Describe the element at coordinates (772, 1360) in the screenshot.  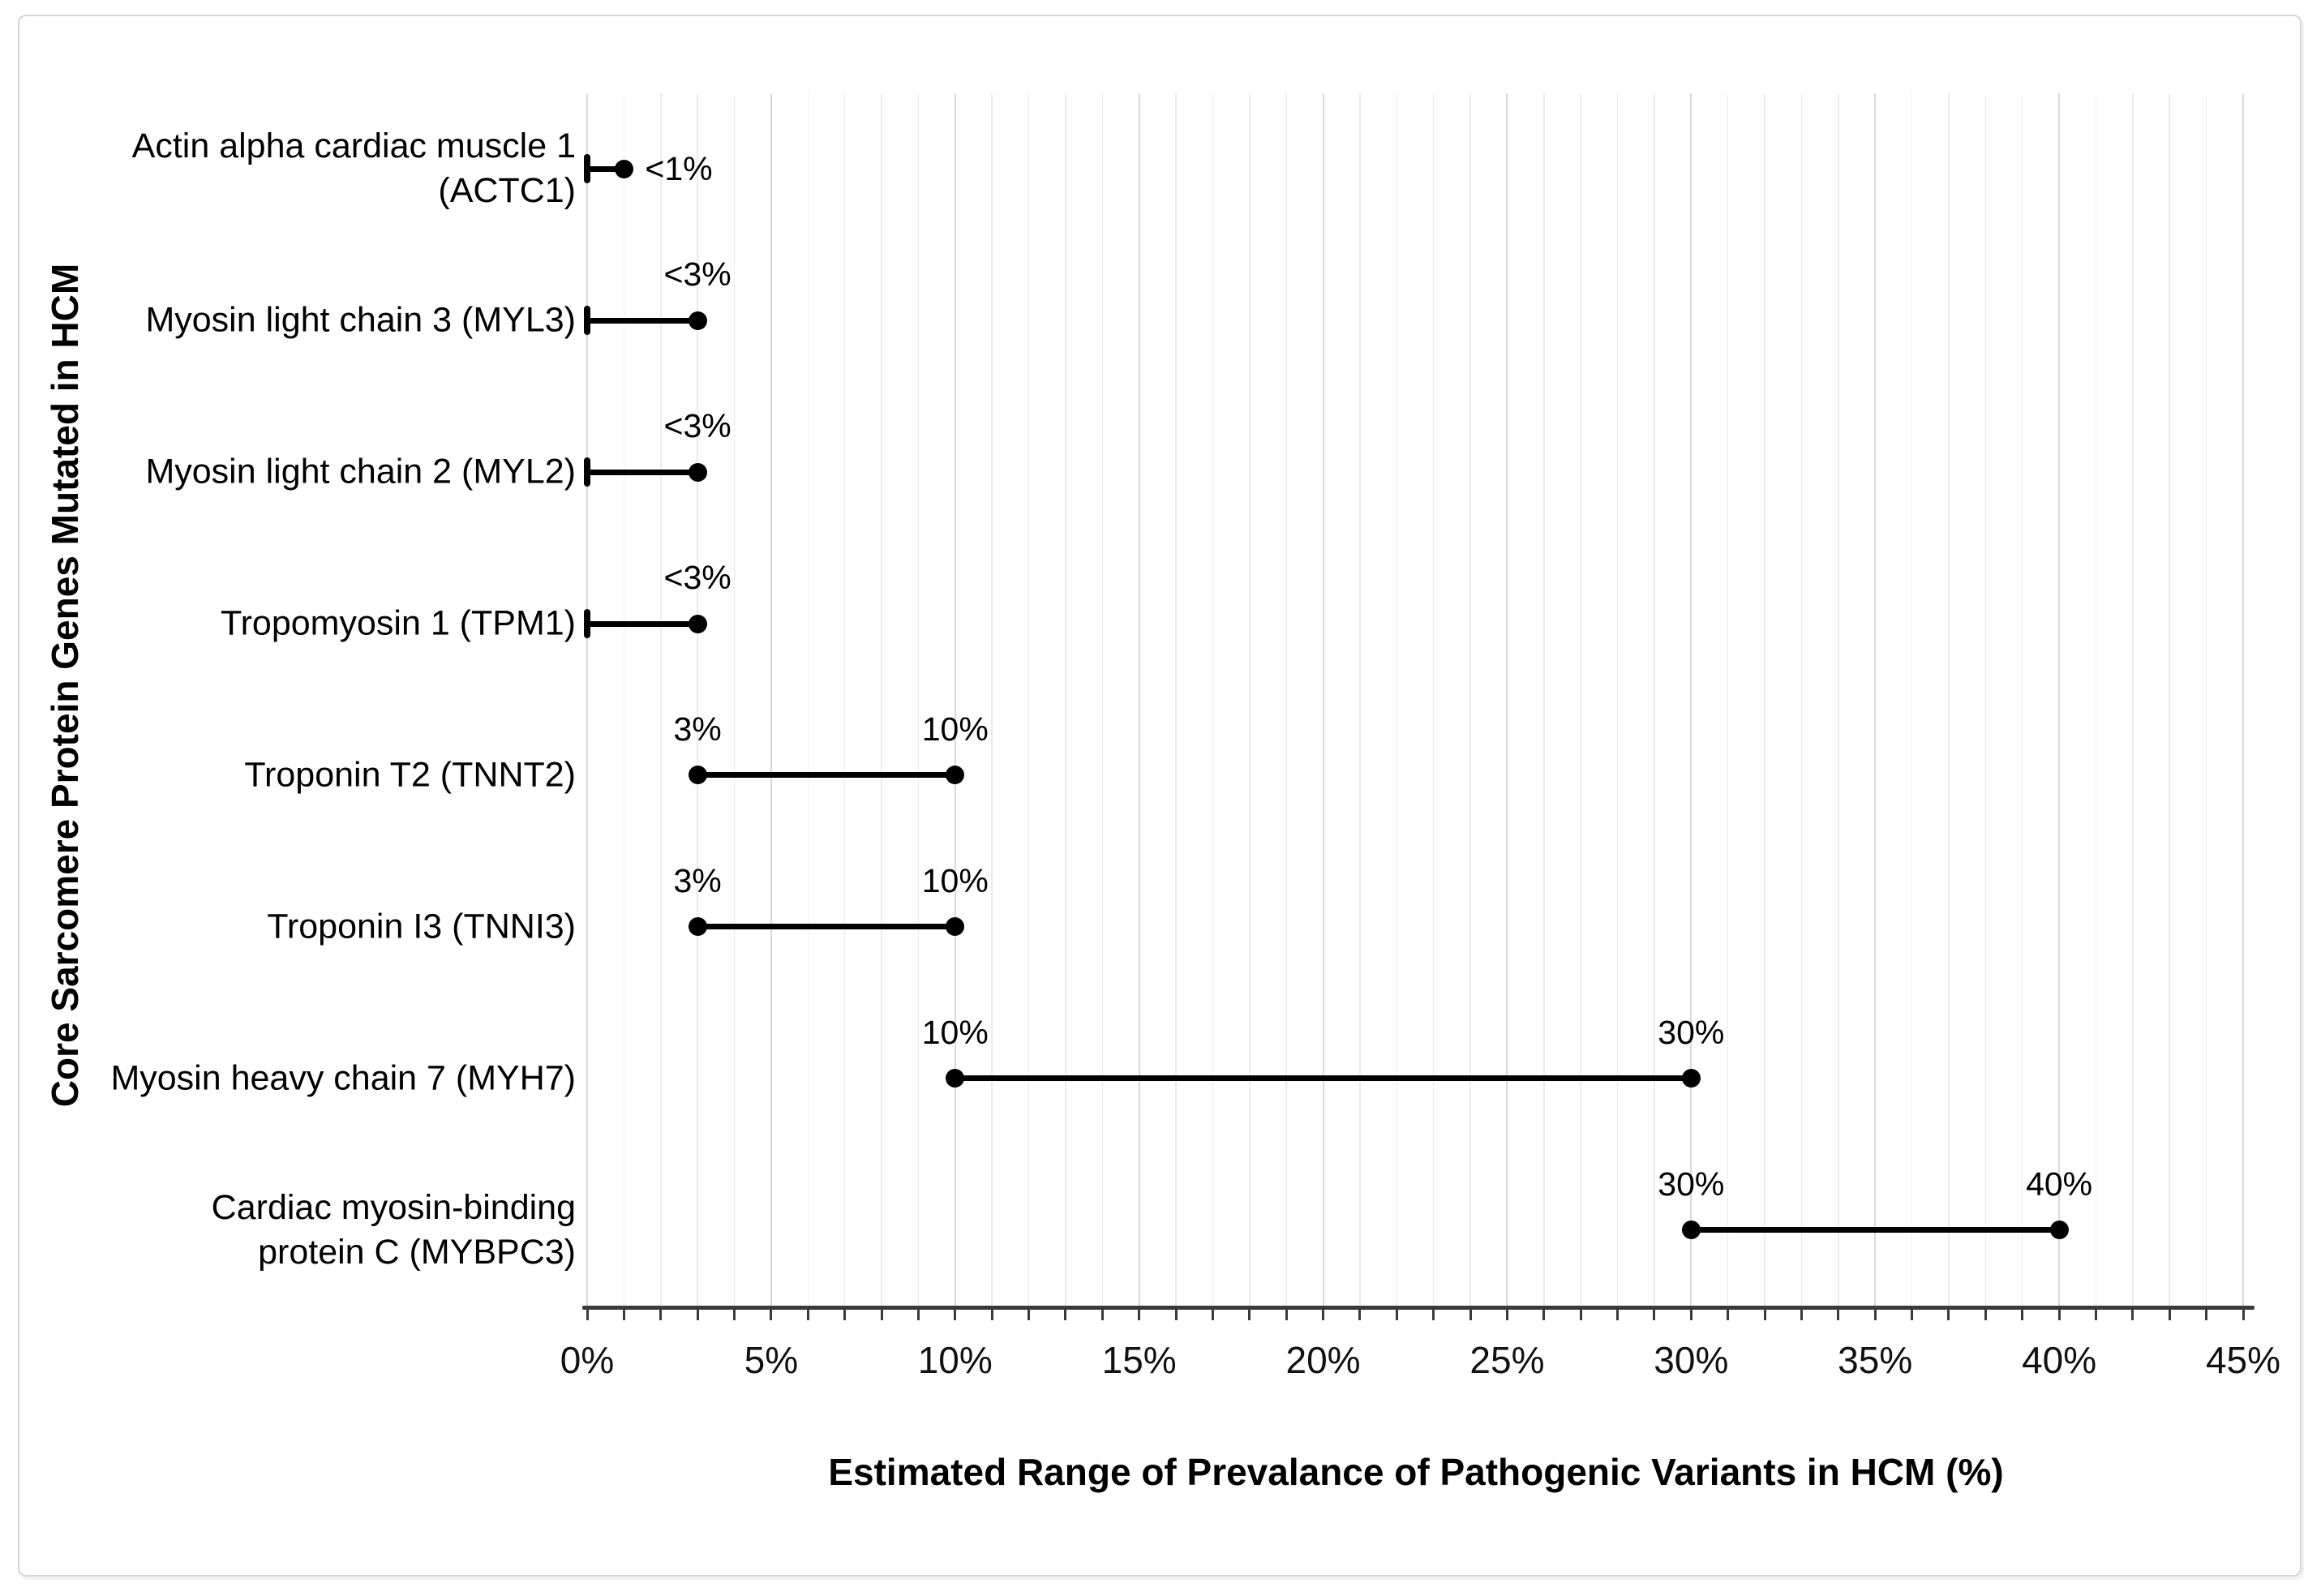
I see `x-tick-label: 5%` at that location.